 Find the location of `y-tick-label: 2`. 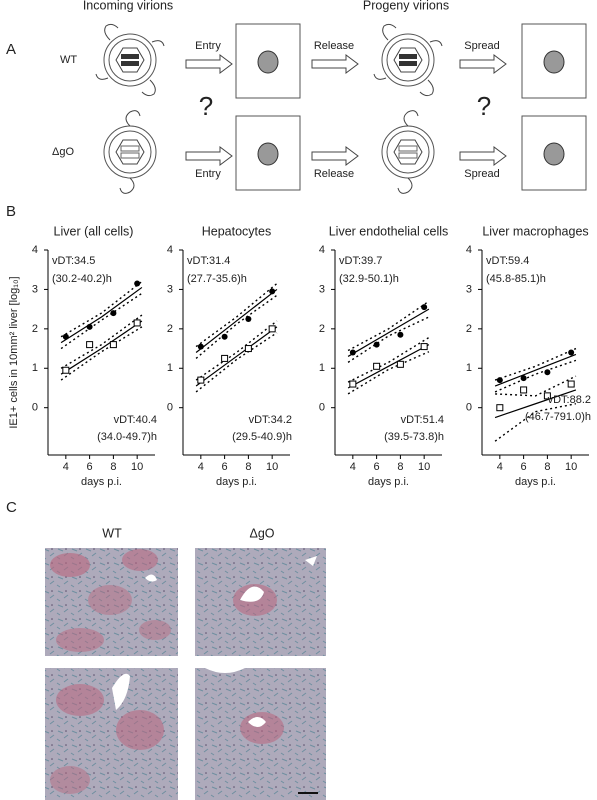

y-tick-label: 2 is located at coordinates (170, 329).